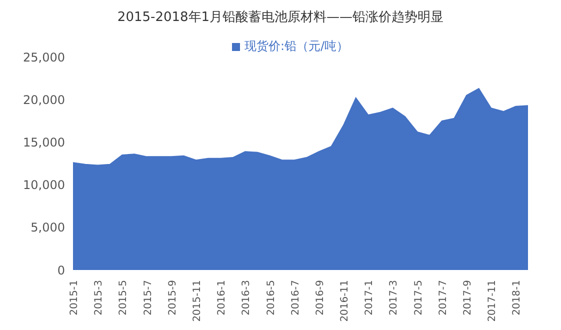  I want to click on x-tick-label: 2015-3, so click(99, 298).